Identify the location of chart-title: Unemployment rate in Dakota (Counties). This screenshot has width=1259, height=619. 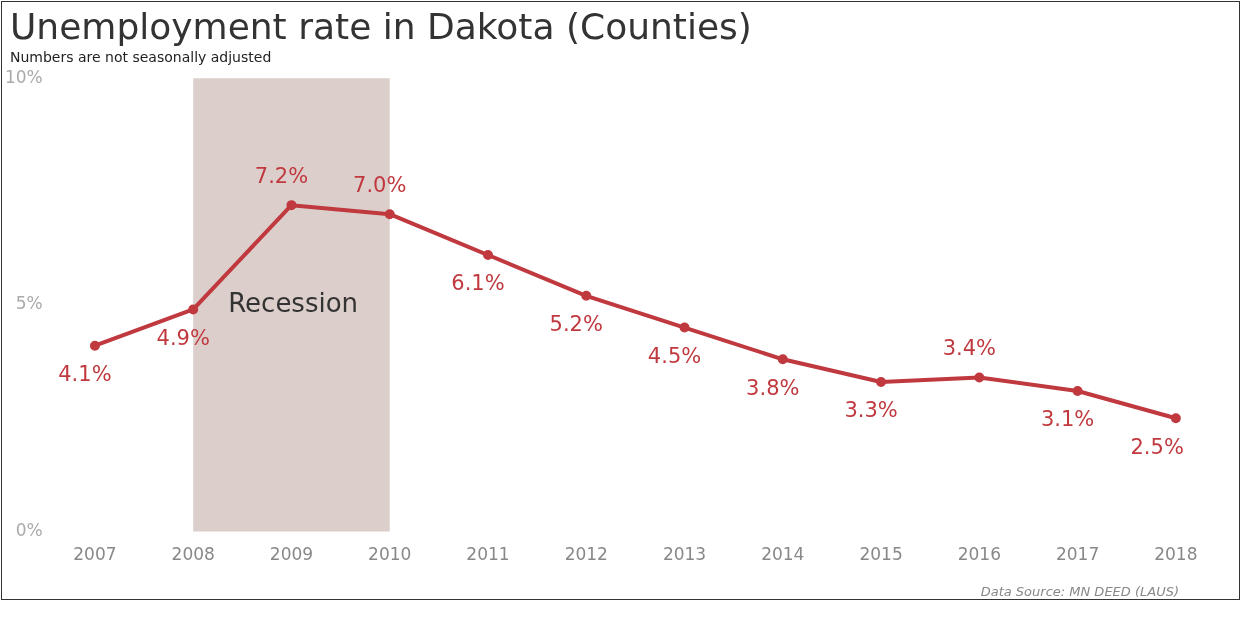
(381, 26).